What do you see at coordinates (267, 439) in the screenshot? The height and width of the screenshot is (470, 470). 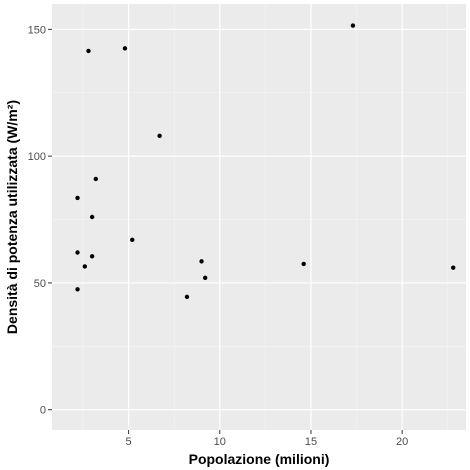 I see `x-axis-ticks: 5 10 15 20` at bounding box center [267, 439].